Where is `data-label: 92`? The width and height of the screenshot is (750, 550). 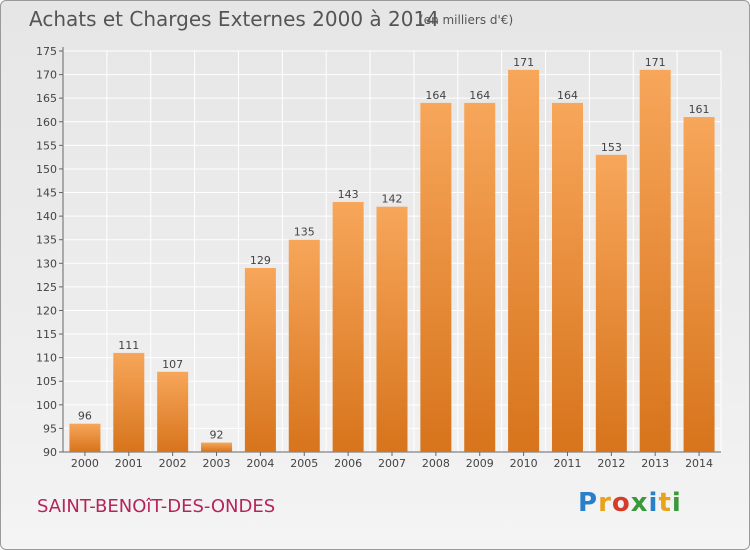
data-label: 92 is located at coordinates (217, 435).